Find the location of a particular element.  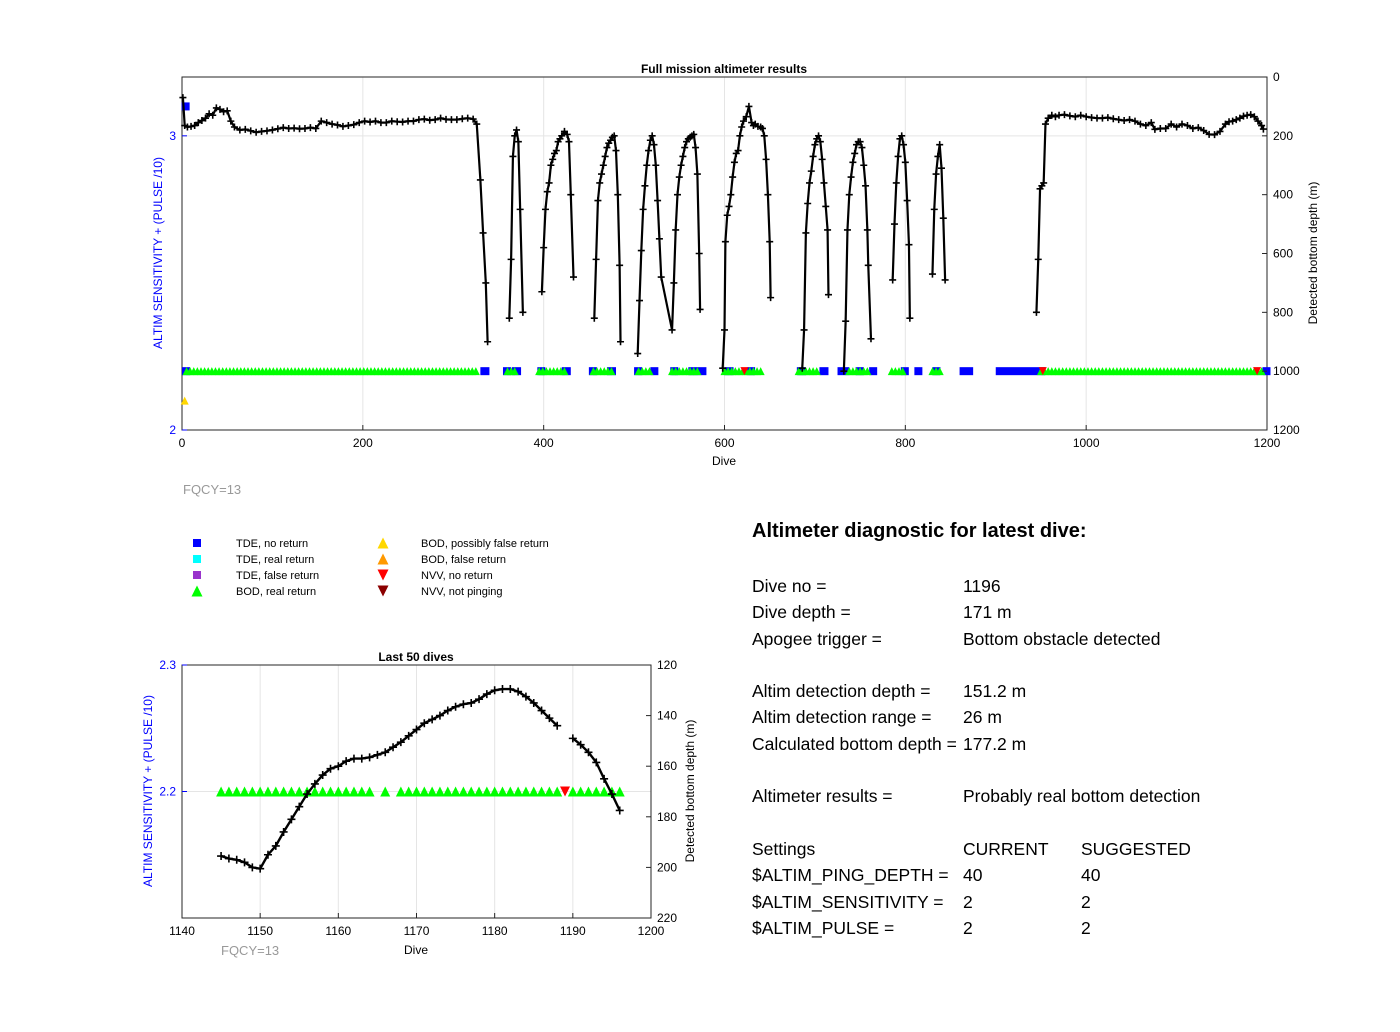

altim-detection-depth-value: 151.2 m is located at coordinates (995, 691).